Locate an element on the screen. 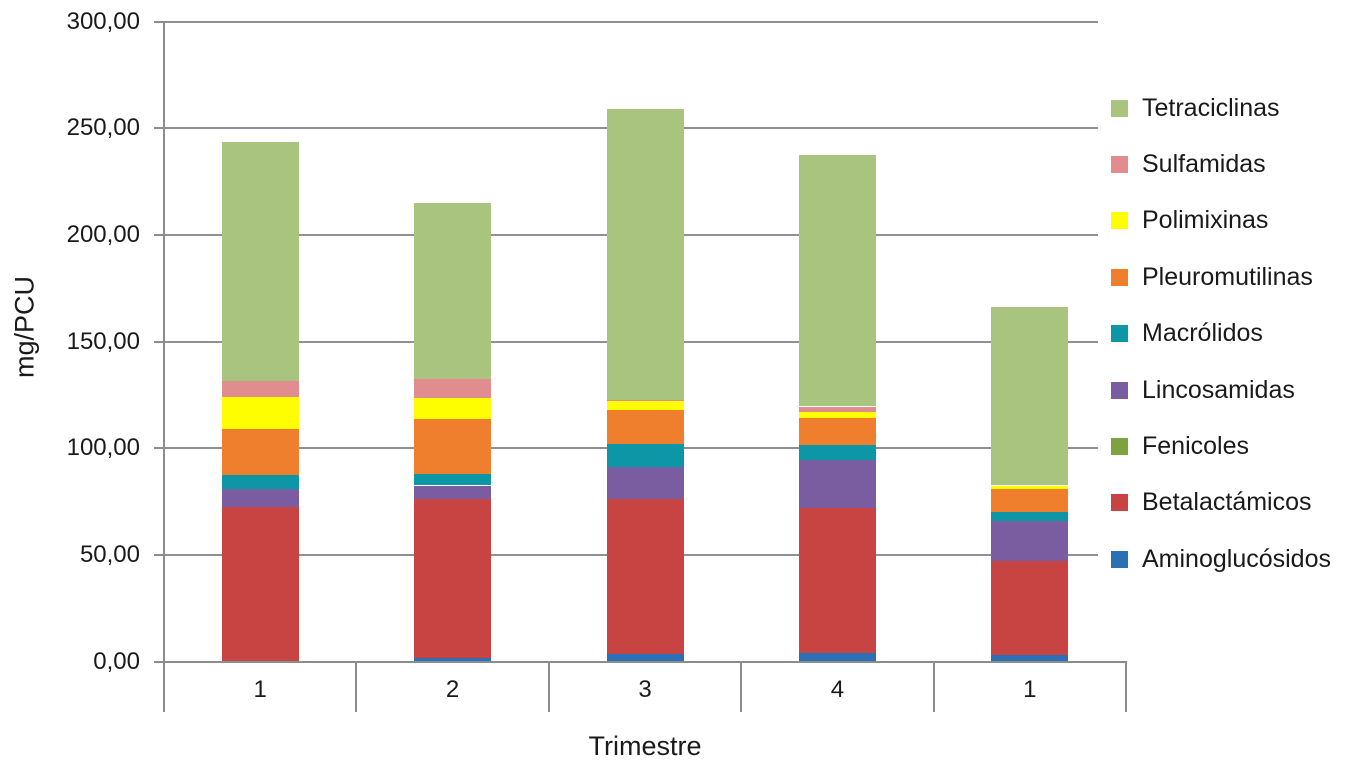 The height and width of the screenshot is (768, 1359). legend-label: Macrólidos is located at coordinates (1202, 333).